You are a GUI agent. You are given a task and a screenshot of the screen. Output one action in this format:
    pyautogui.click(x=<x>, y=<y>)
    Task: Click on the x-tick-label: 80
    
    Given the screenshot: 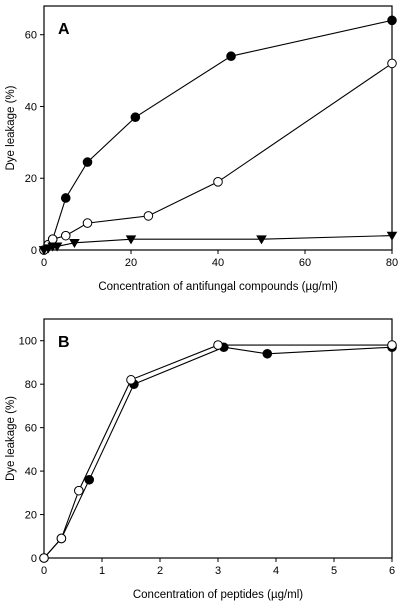 What is the action you would take?
    pyautogui.click(x=392, y=263)
    